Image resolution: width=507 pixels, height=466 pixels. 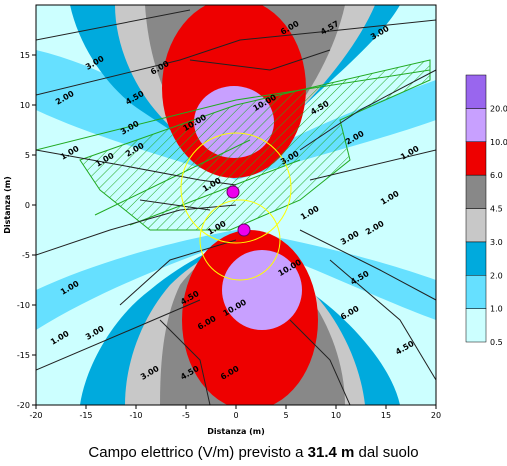 What do you see at coordinates (496, 175) in the screenshot?
I see `colorbar-level-label: 6.0` at bounding box center [496, 175].